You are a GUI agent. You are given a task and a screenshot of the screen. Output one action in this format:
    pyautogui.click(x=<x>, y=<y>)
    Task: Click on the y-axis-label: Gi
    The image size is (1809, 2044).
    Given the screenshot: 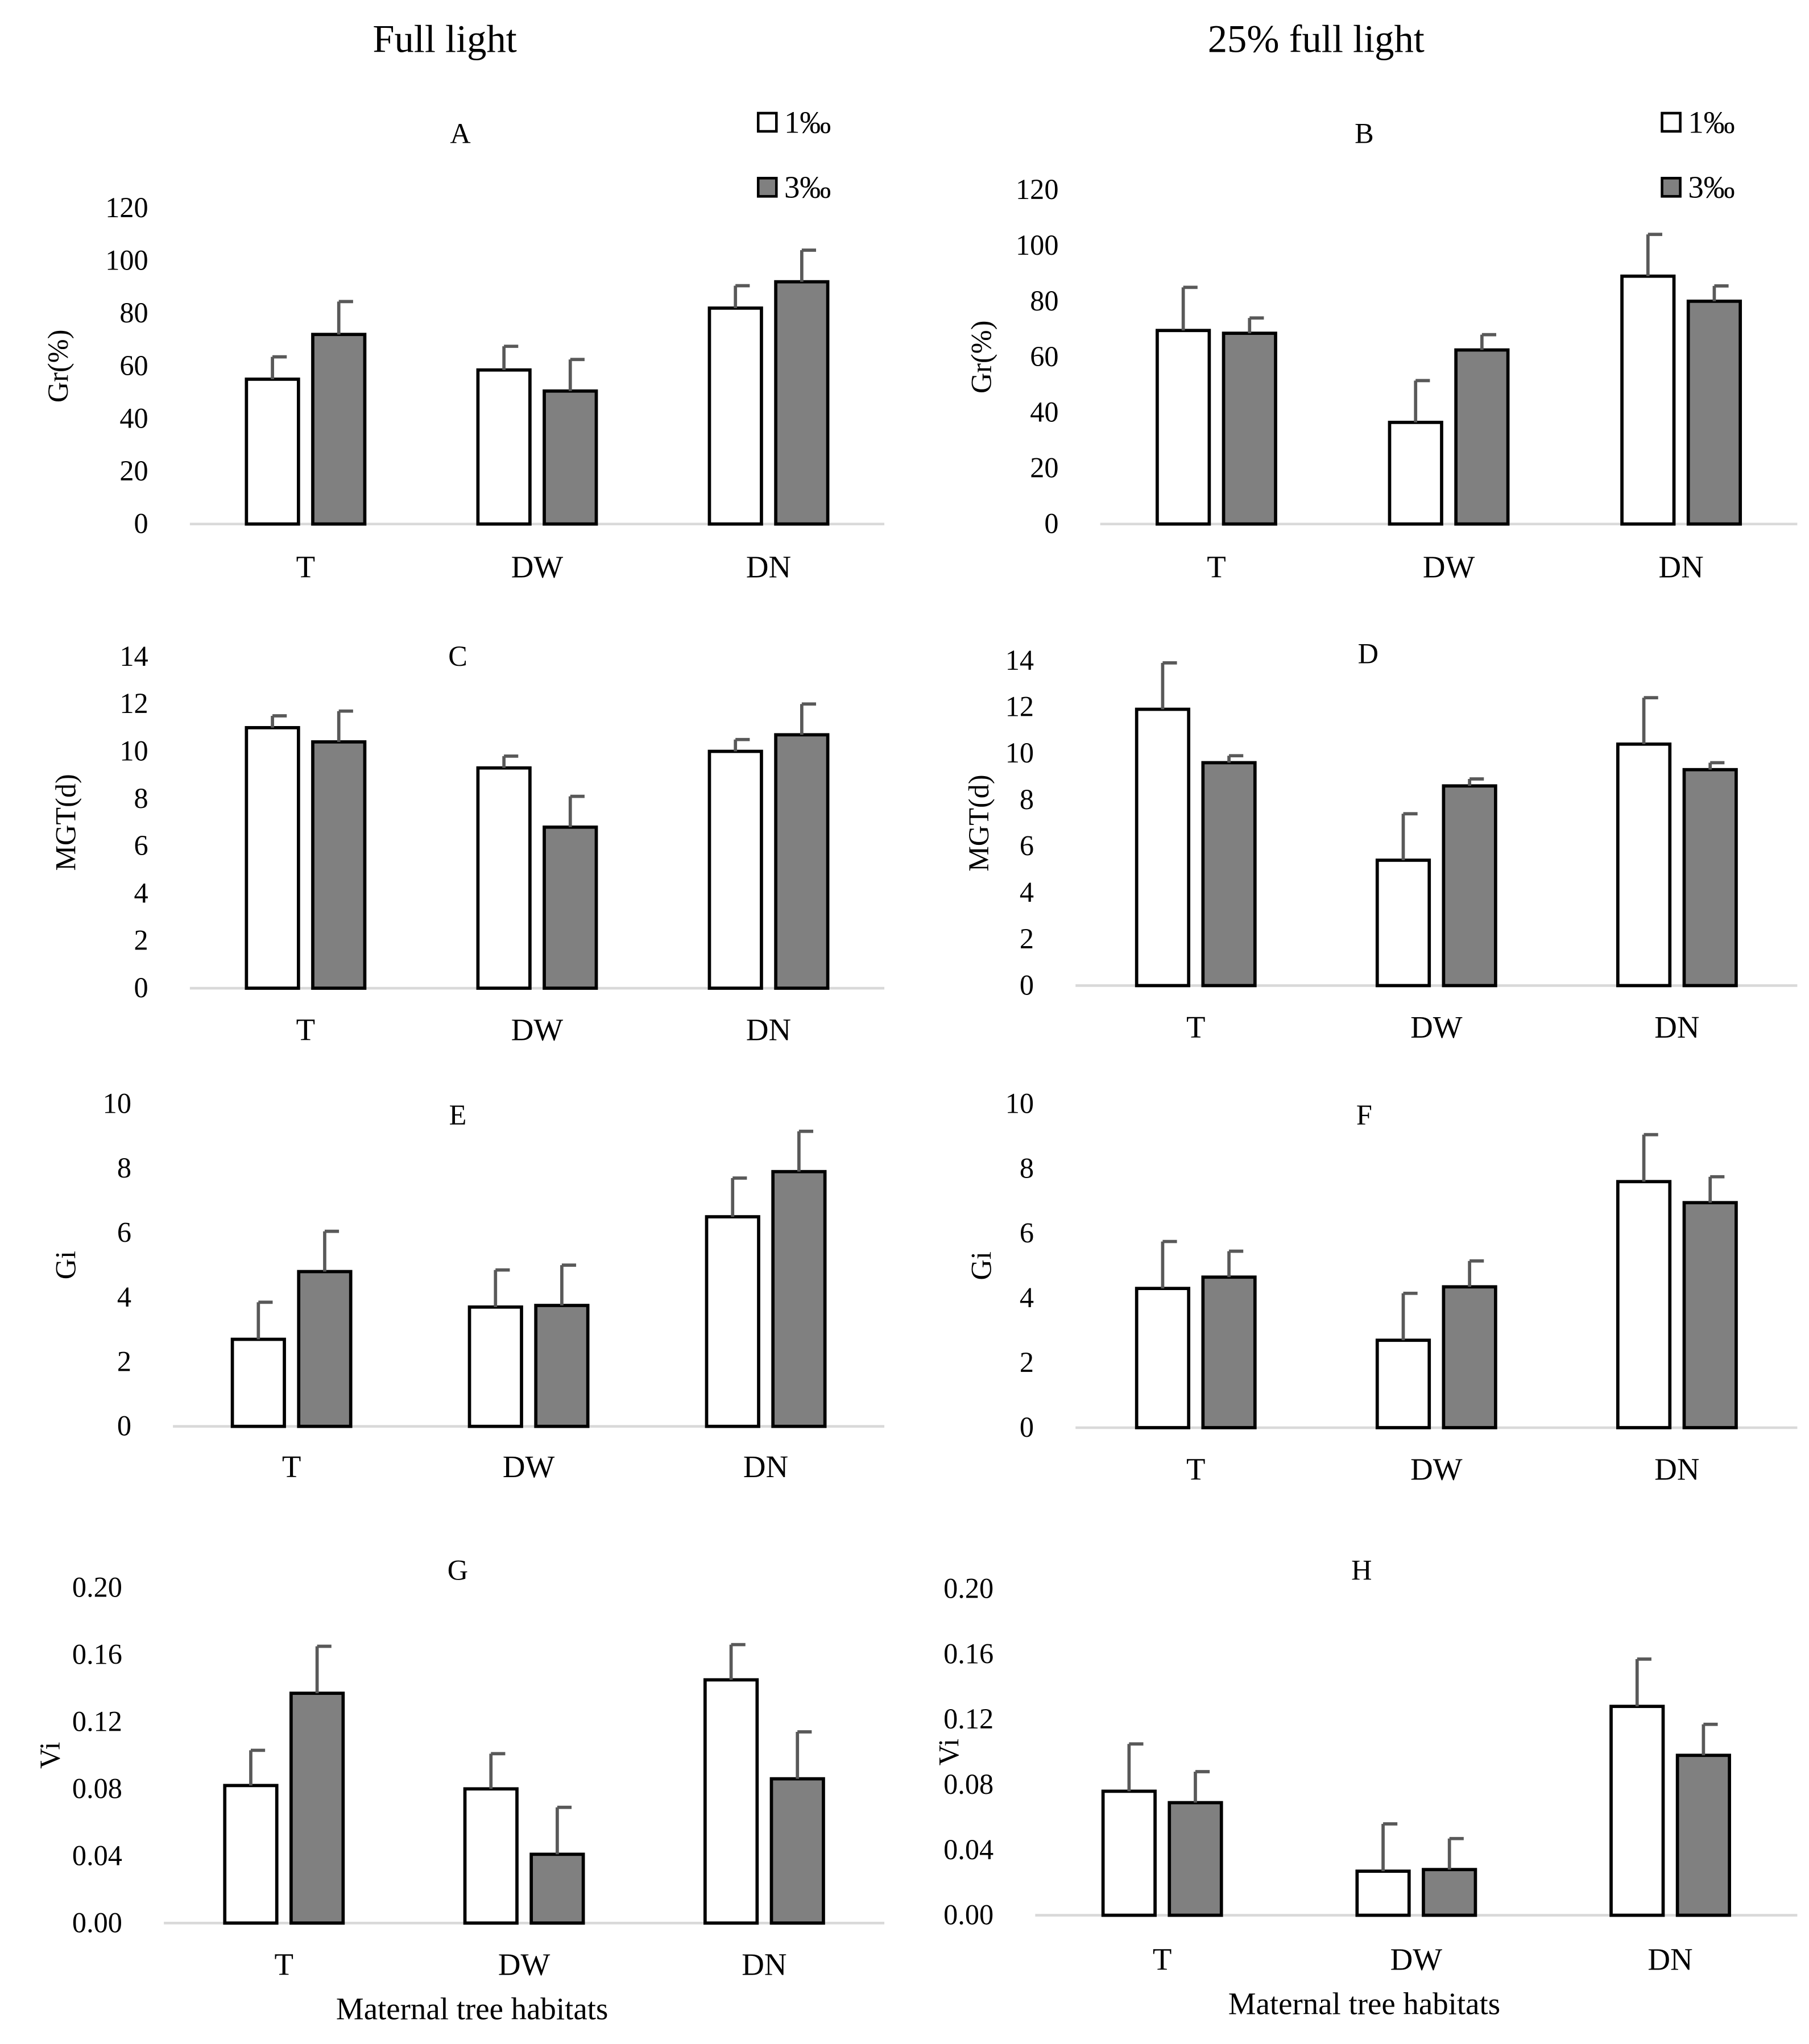 What is the action you would take?
    pyautogui.click(x=982, y=1266)
    